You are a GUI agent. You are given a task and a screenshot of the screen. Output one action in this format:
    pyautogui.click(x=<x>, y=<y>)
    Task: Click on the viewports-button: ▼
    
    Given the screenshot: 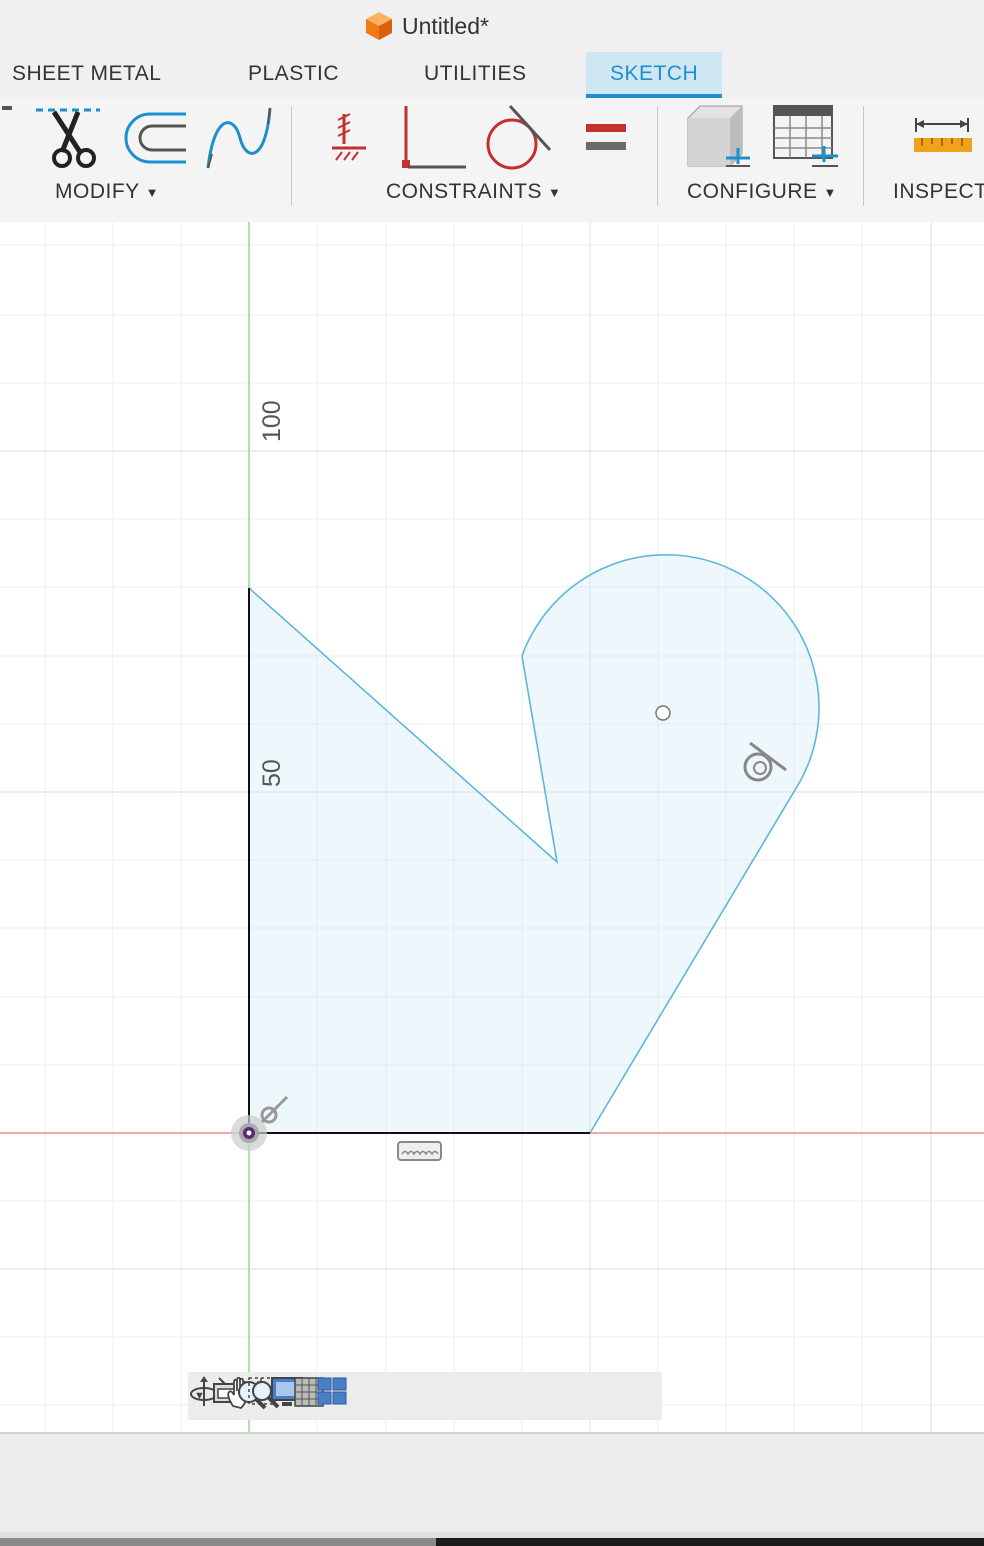 What is the action you would take?
    pyautogui.click(x=331, y=1396)
    